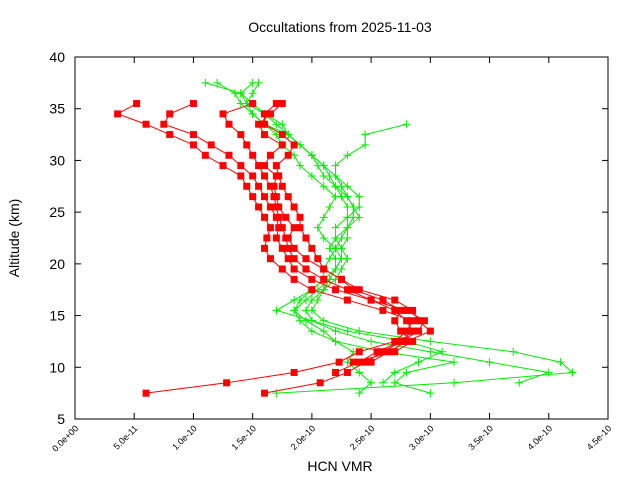 This screenshot has height=480, width=640. Describe the element at coordinates (421, 437) in the screenshot. I see `x-tick-label: 3.0e-10` at that location.